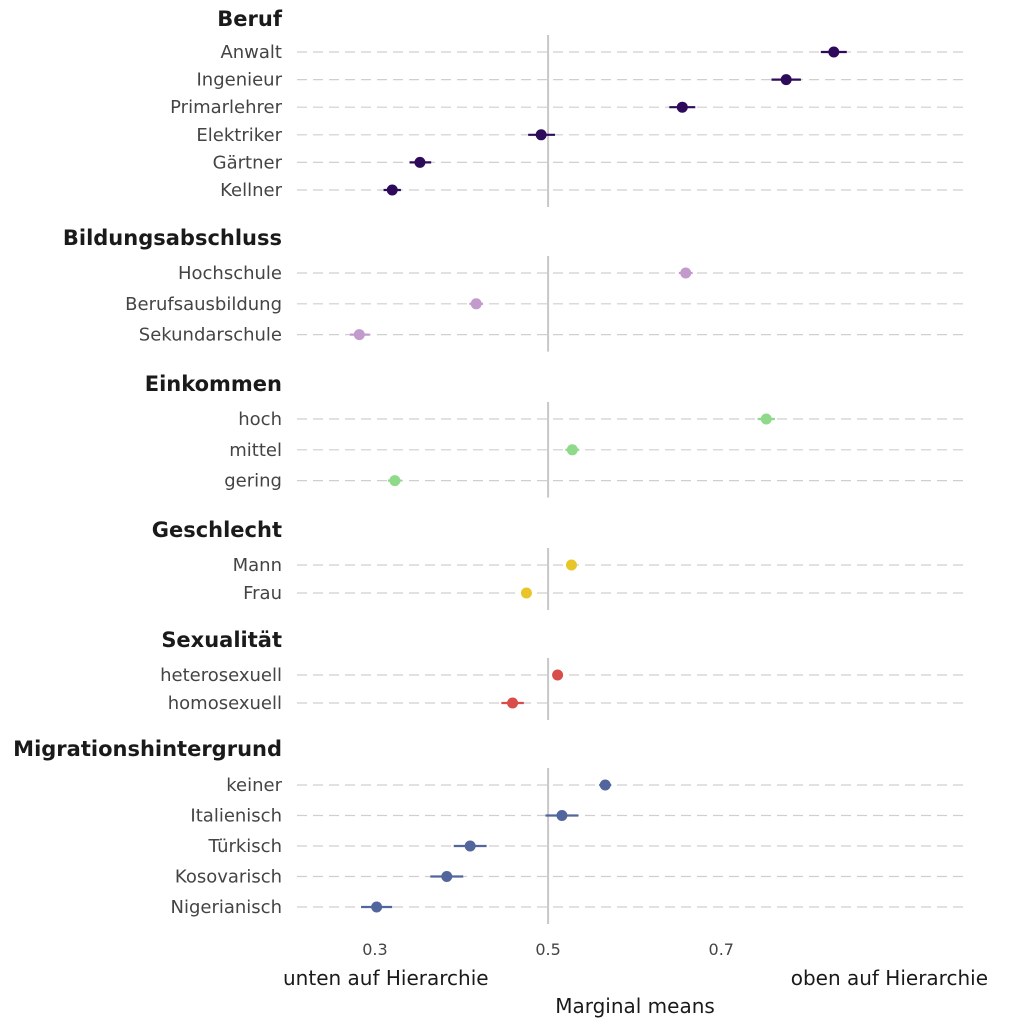  I want to click on group-title: Einkommen, so click(213, 384).